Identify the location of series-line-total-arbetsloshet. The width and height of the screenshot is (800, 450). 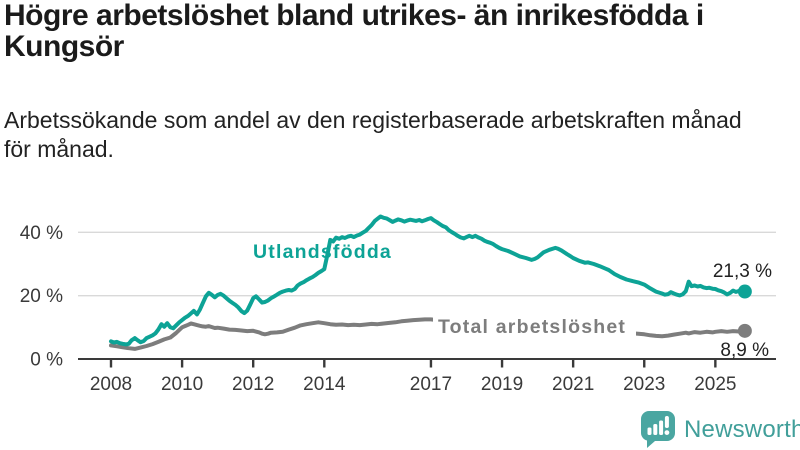
(428, 334).